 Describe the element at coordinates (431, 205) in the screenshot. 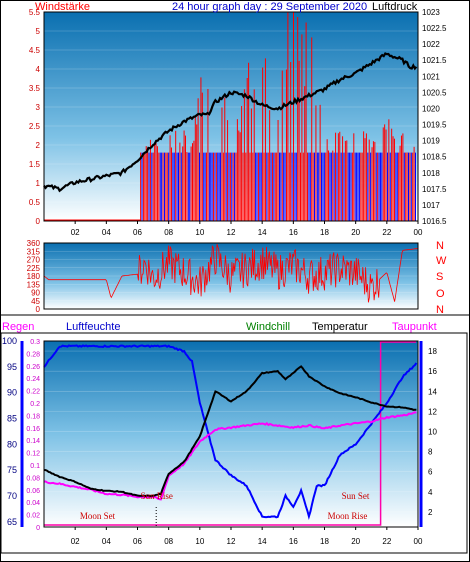

I see `p1-right-tick-label: 1017` at that location.